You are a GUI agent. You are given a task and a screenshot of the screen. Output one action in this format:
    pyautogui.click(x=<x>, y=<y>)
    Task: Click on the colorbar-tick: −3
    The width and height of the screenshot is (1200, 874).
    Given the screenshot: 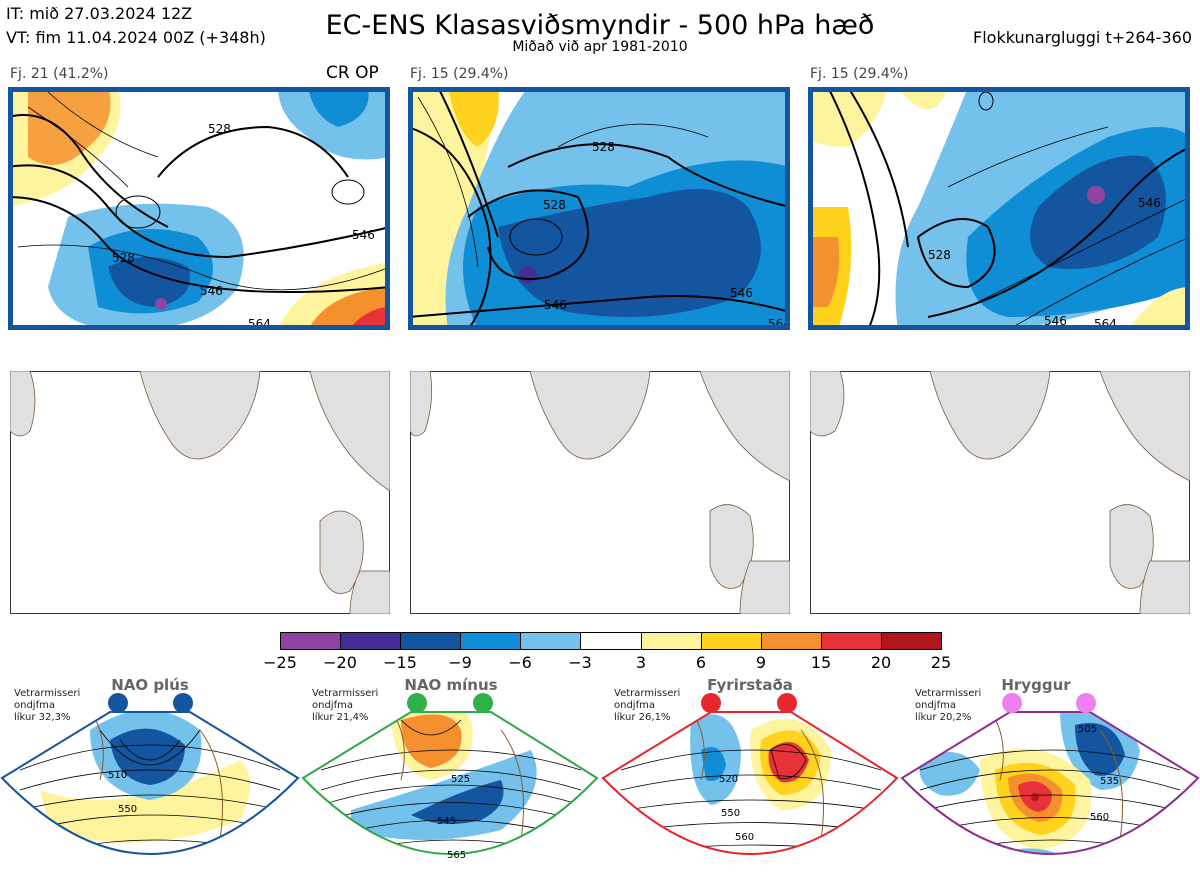 What is the action you would take?
    pyautogui.click(x=580, y=662)
    